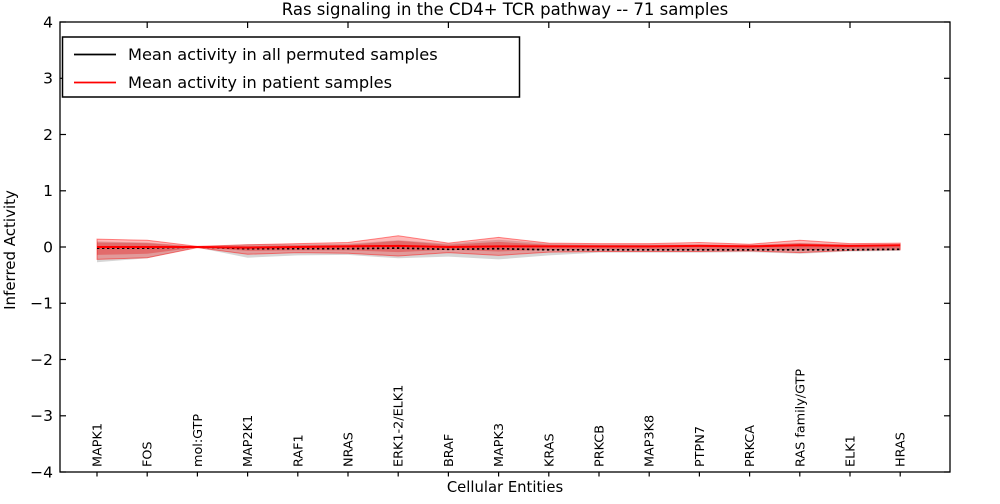  What do you see at coordinates (349, 449) in the screenshot?
I see `entity-label: NRAS` at bounding box center [349, 449].